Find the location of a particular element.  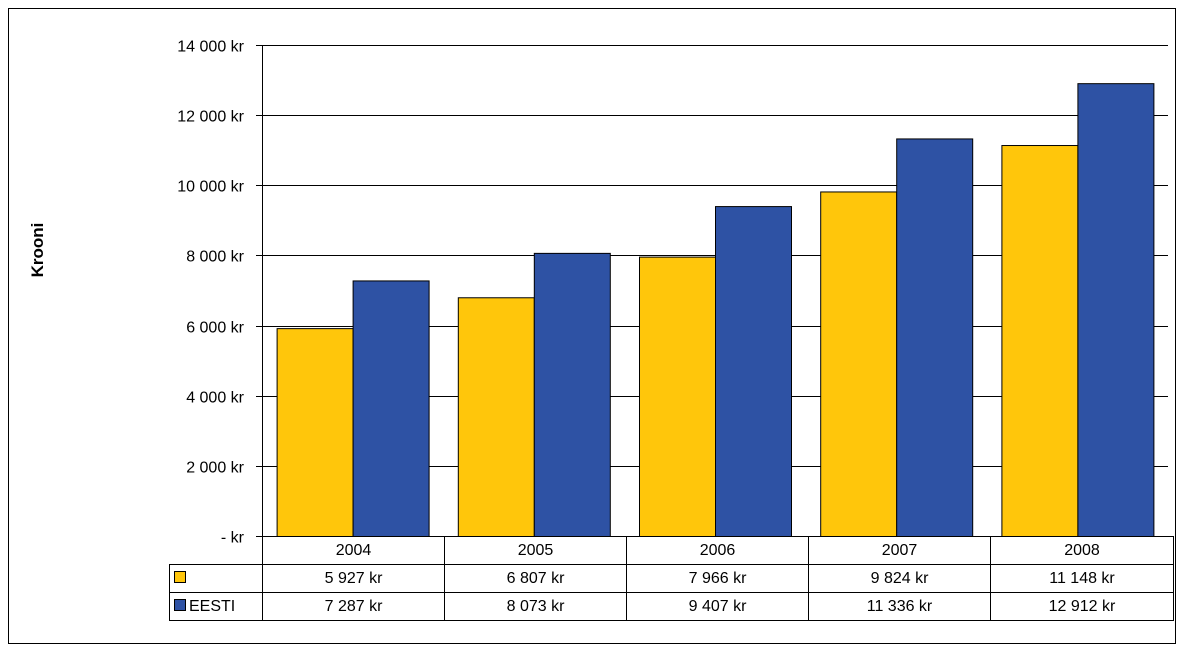

bar-yellow-series-2005 is located at coordinates (496, 417).